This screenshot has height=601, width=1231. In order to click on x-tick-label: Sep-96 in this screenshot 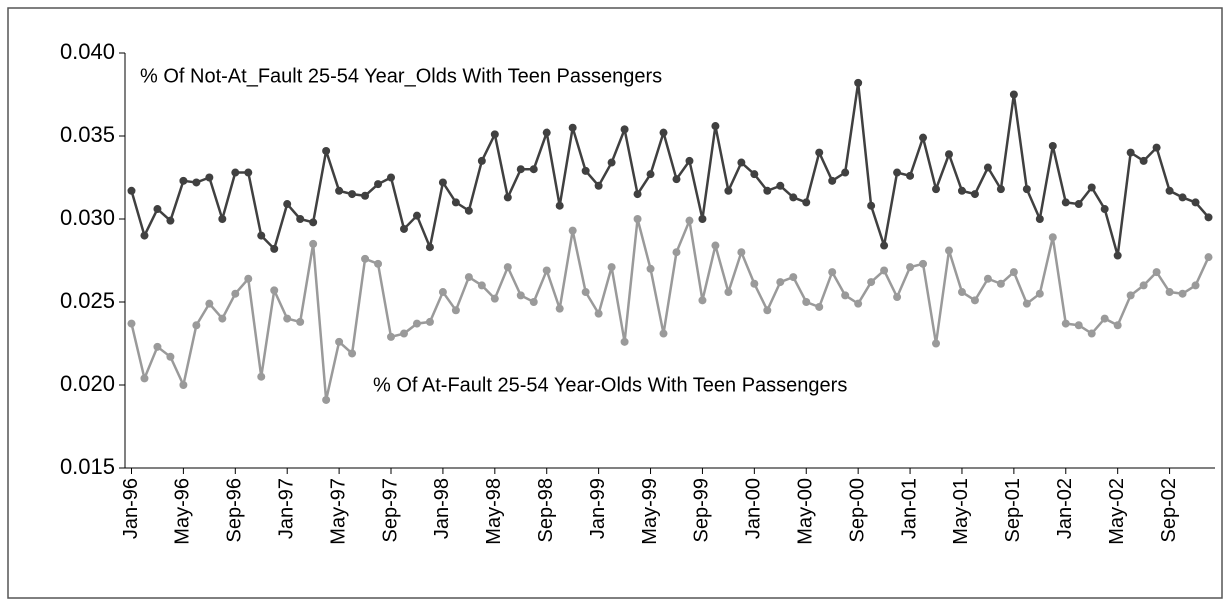, I will do `click(235, 510)`.